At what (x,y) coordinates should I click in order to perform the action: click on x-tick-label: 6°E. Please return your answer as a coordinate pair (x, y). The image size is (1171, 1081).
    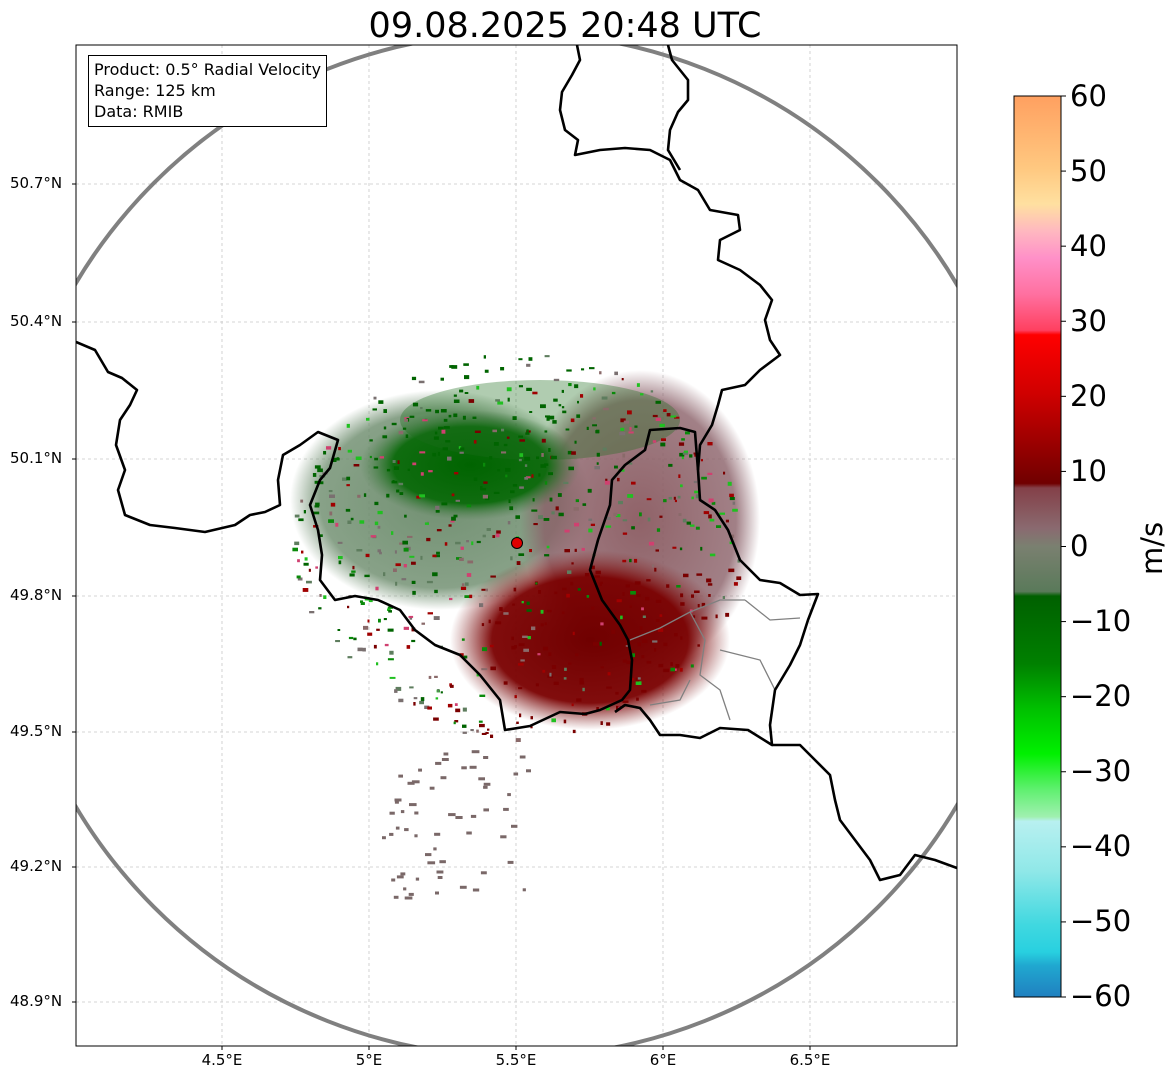
    Looking at the image, I should click on (663, 1060).